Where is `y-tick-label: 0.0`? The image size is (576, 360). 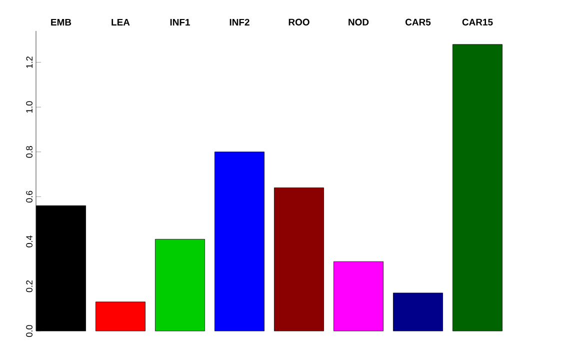 y-tick-label: 0.0 is located at coordinates (29, 331).